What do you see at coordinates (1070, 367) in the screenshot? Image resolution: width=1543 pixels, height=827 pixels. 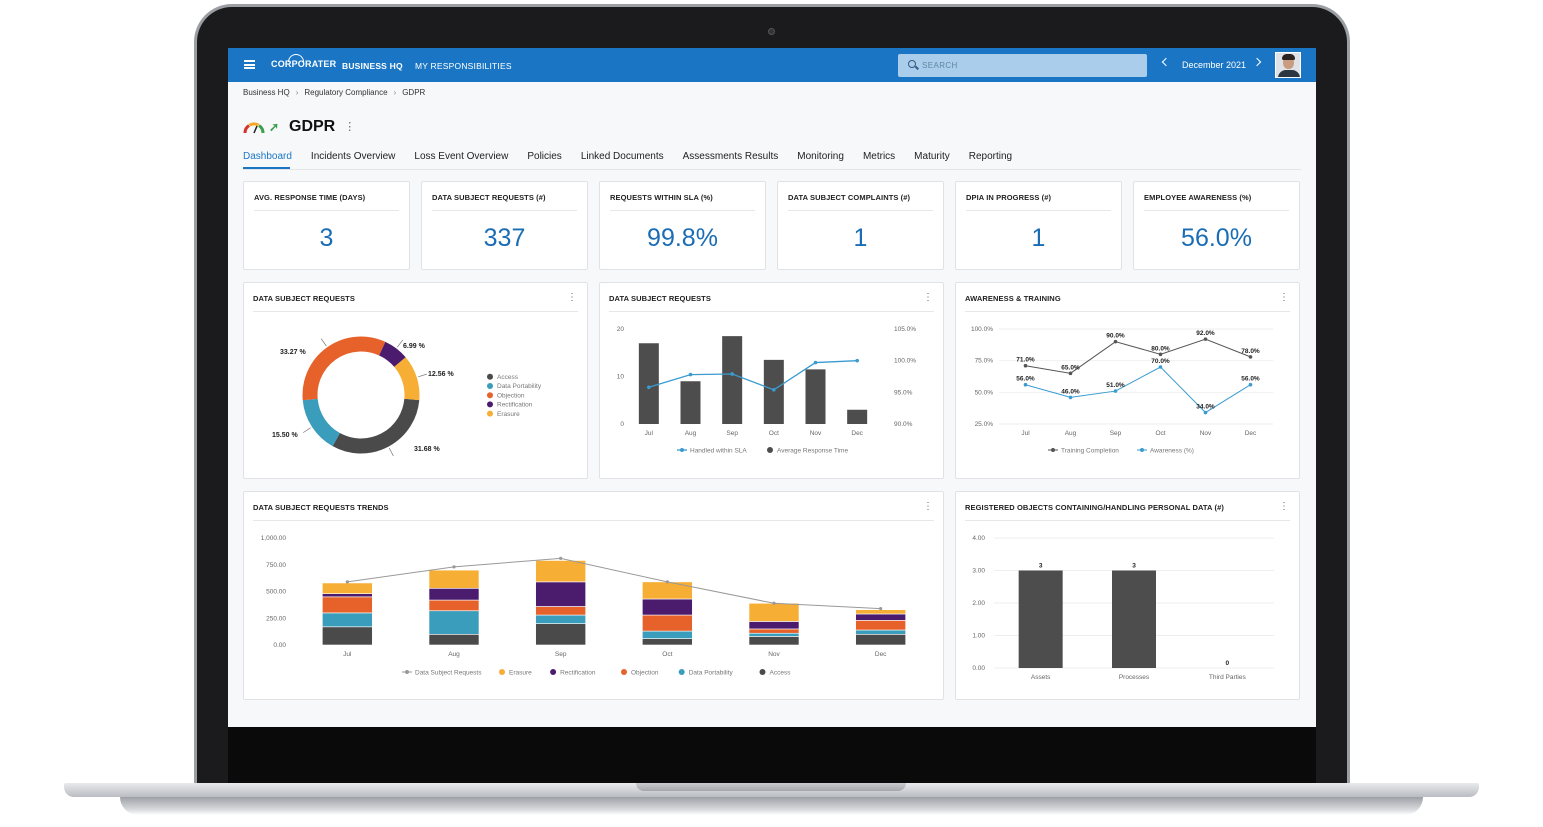 I see `data-label: 65.0%` at bounding box center [1070, 367].